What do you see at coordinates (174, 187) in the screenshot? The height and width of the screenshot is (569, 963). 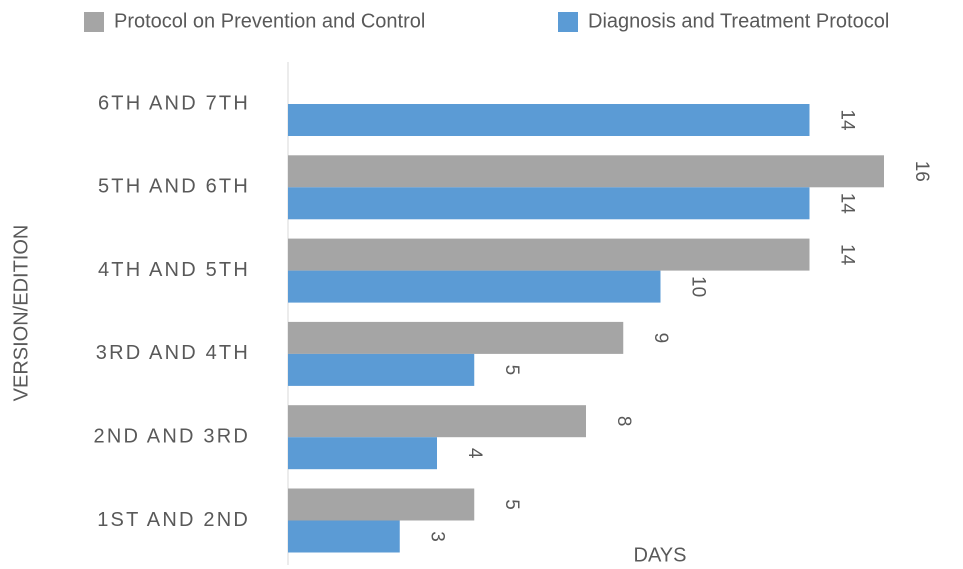 I see `y-tick-label: 5TH AND 6TH` at bounding box center [174, 187].